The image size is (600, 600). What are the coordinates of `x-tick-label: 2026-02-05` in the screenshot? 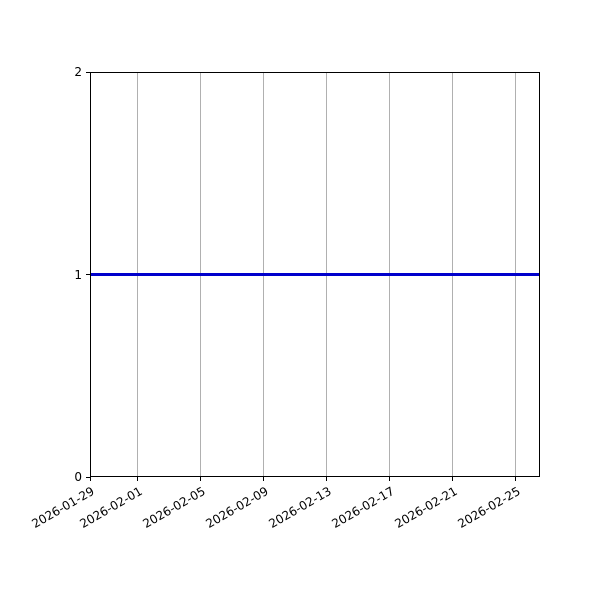 It's located at (173, 507).